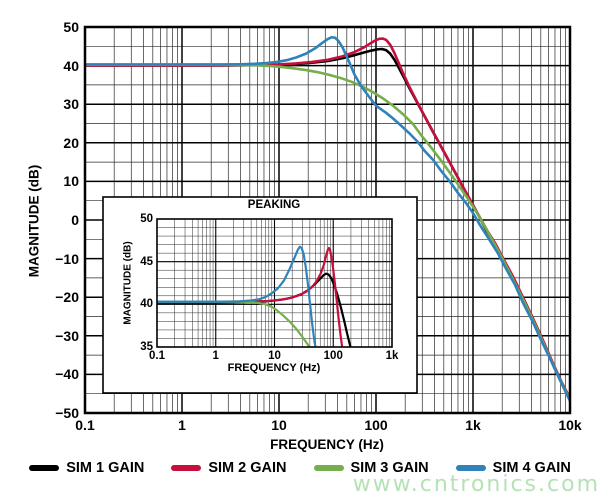 Image resolution: width=600 pixels, height=502 pixels. I want to click on main-y-tick-label: −30, so click(67, 335).